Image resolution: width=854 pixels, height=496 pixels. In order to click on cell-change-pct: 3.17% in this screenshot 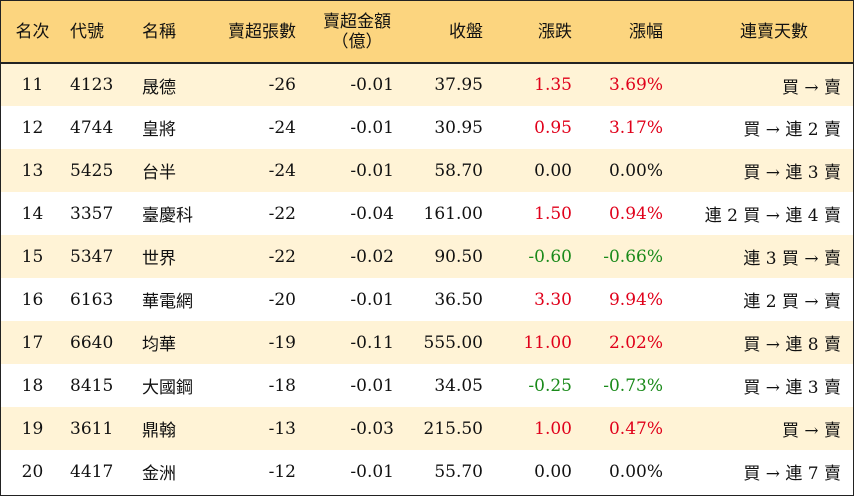, I will do `click(635, 127)`.